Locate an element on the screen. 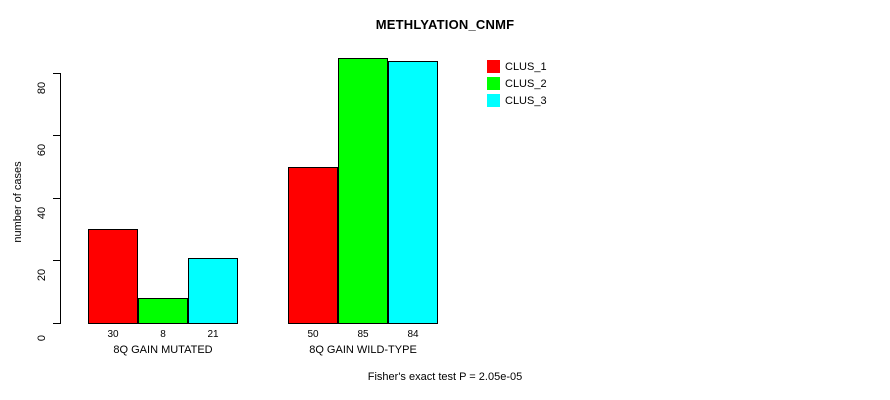 This screenshot has width=890, height=400. legend-item-clus3: CLUS_3 is located at coordinates (517, 100).